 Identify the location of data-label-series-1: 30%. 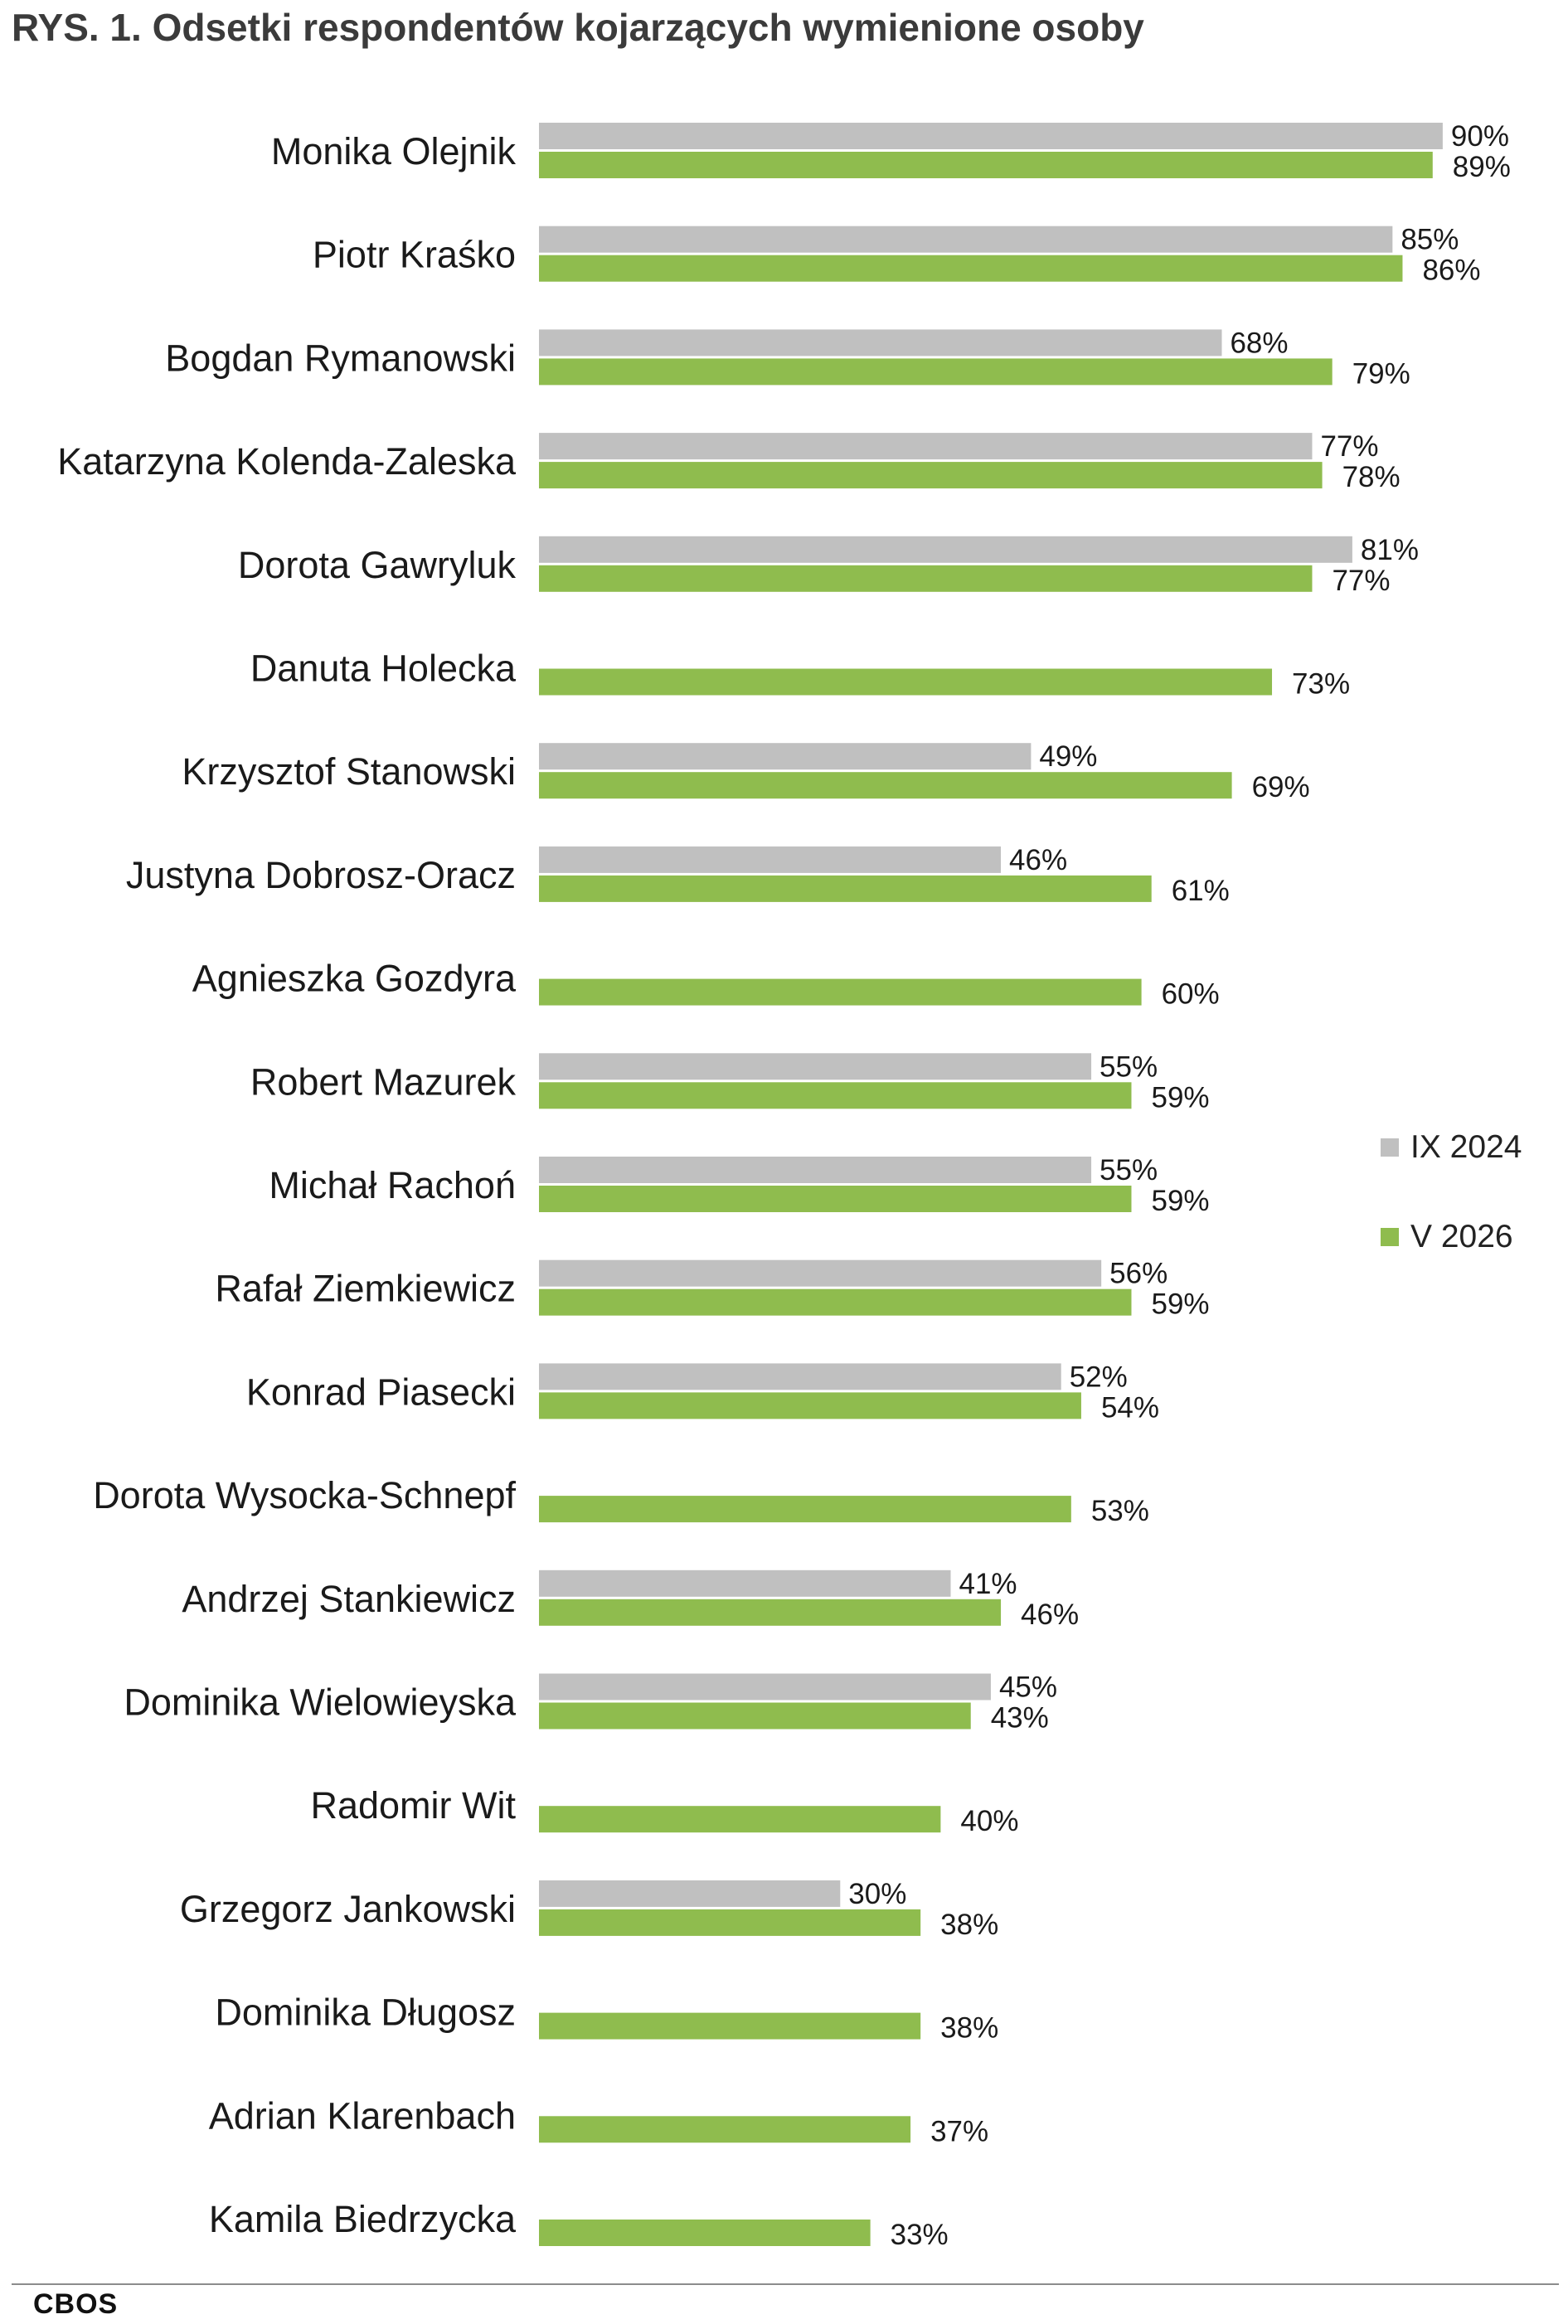
(877, 1894).